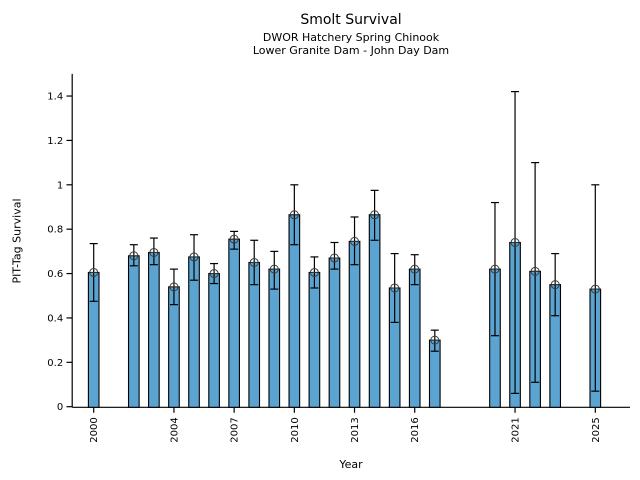 Image resolution: width=640 pixels, height=480 pixels. Describe the element at coordinates (555, 285) in the screenshot. I see `marker-circle-2023` at that location.